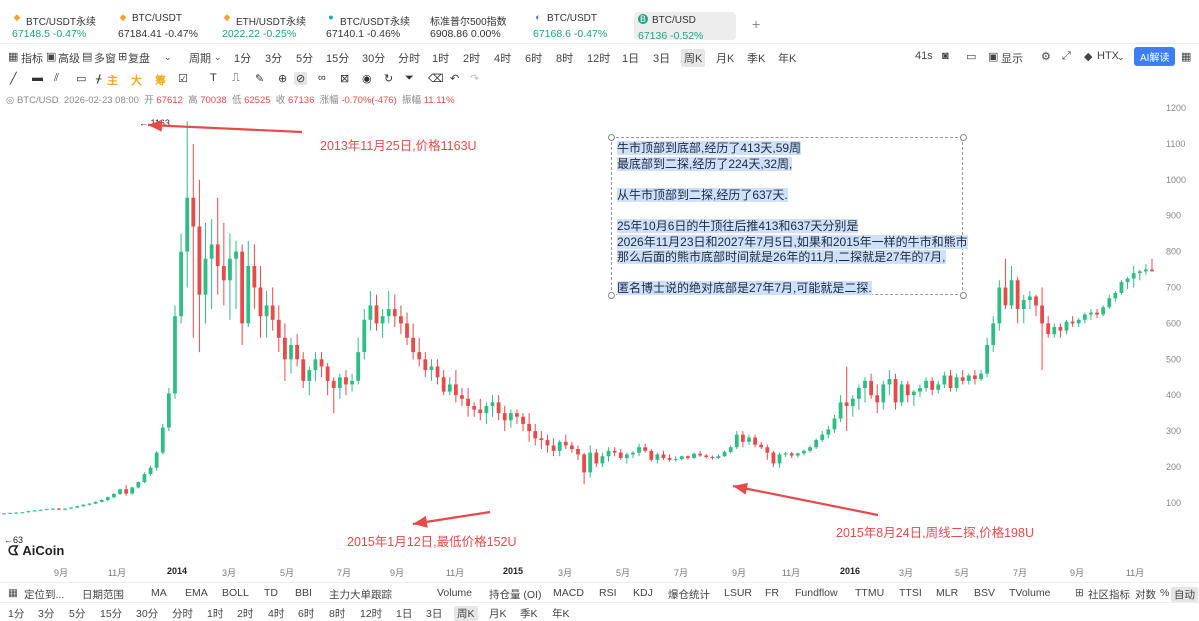 The width and height of the screenshot is (1199, 621). I want to click on magnet-icon: ⊘, so click(301, 78).